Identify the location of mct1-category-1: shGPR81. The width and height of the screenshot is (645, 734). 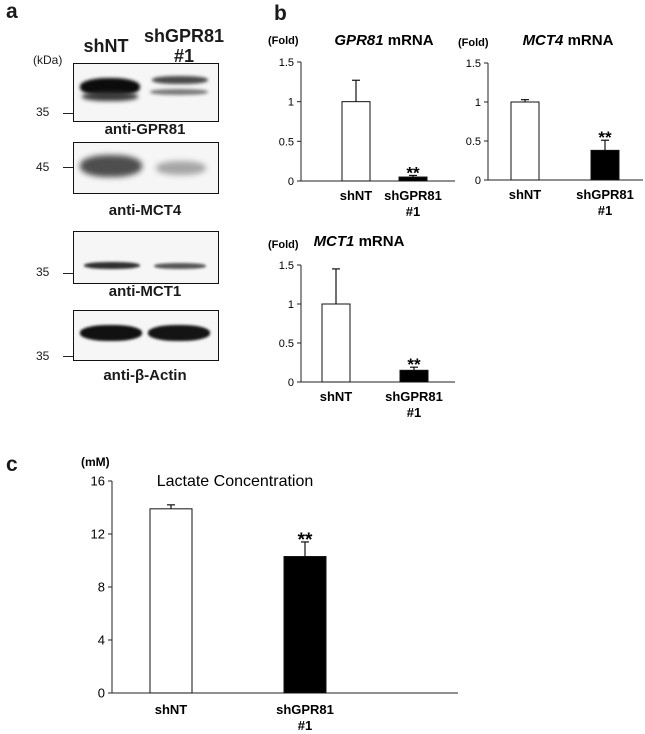
(414, 396).